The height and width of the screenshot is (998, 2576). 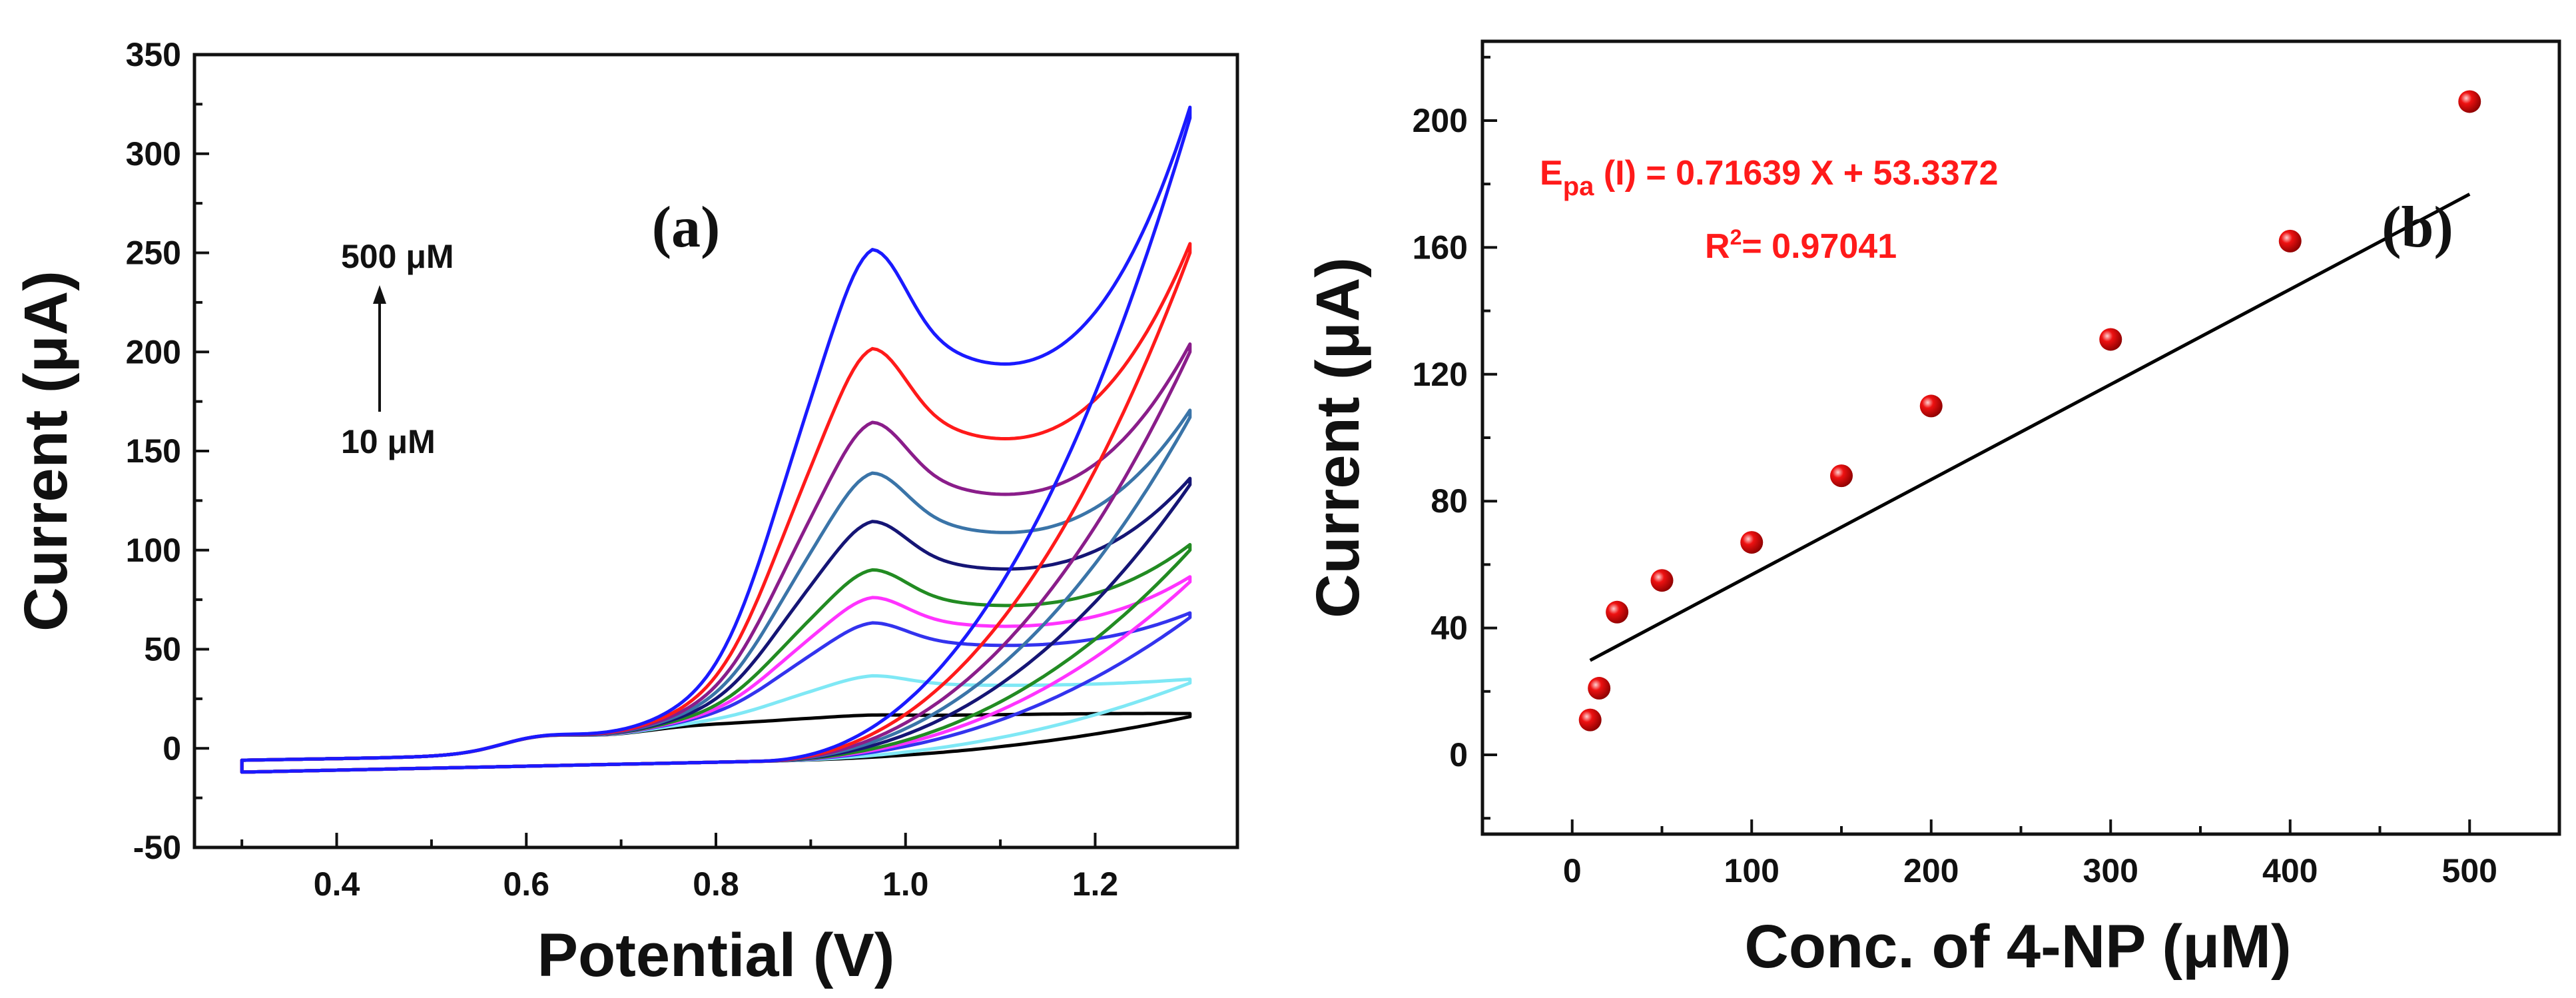 I want to click on panel-b-y-axis-title: Current (μA), so click(x=1338, y=437).